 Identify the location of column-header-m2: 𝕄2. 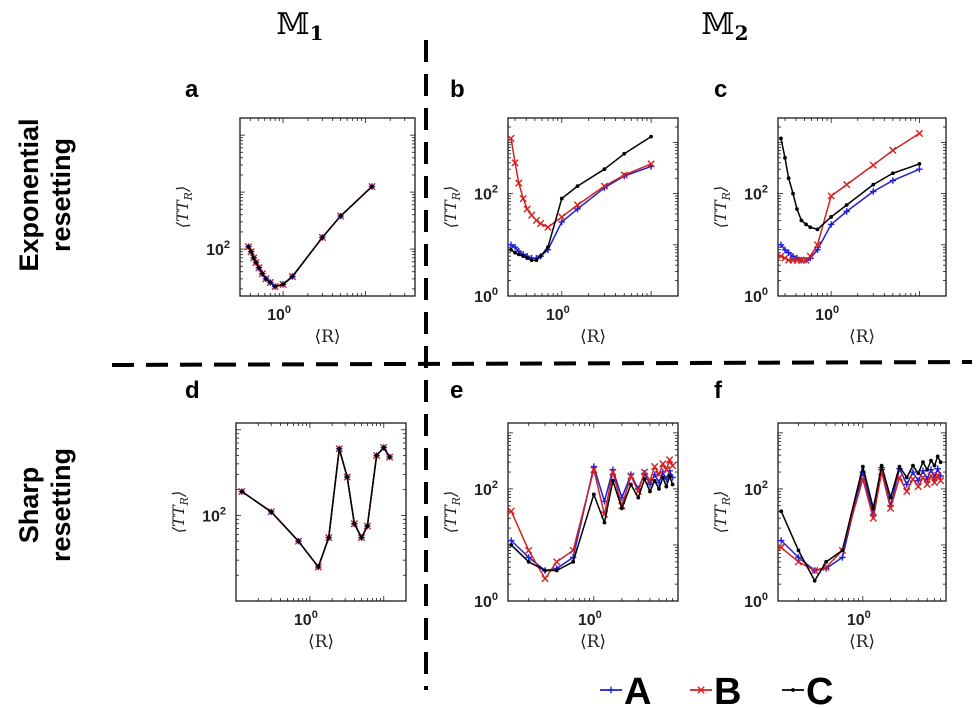
(724, 26).